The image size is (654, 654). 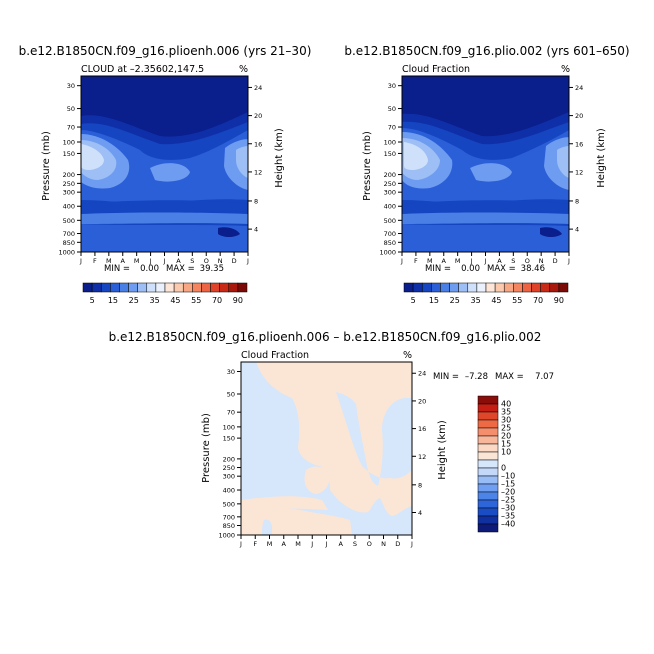 I want to click on colorbar-label: –30, so click(x=508, y=508).